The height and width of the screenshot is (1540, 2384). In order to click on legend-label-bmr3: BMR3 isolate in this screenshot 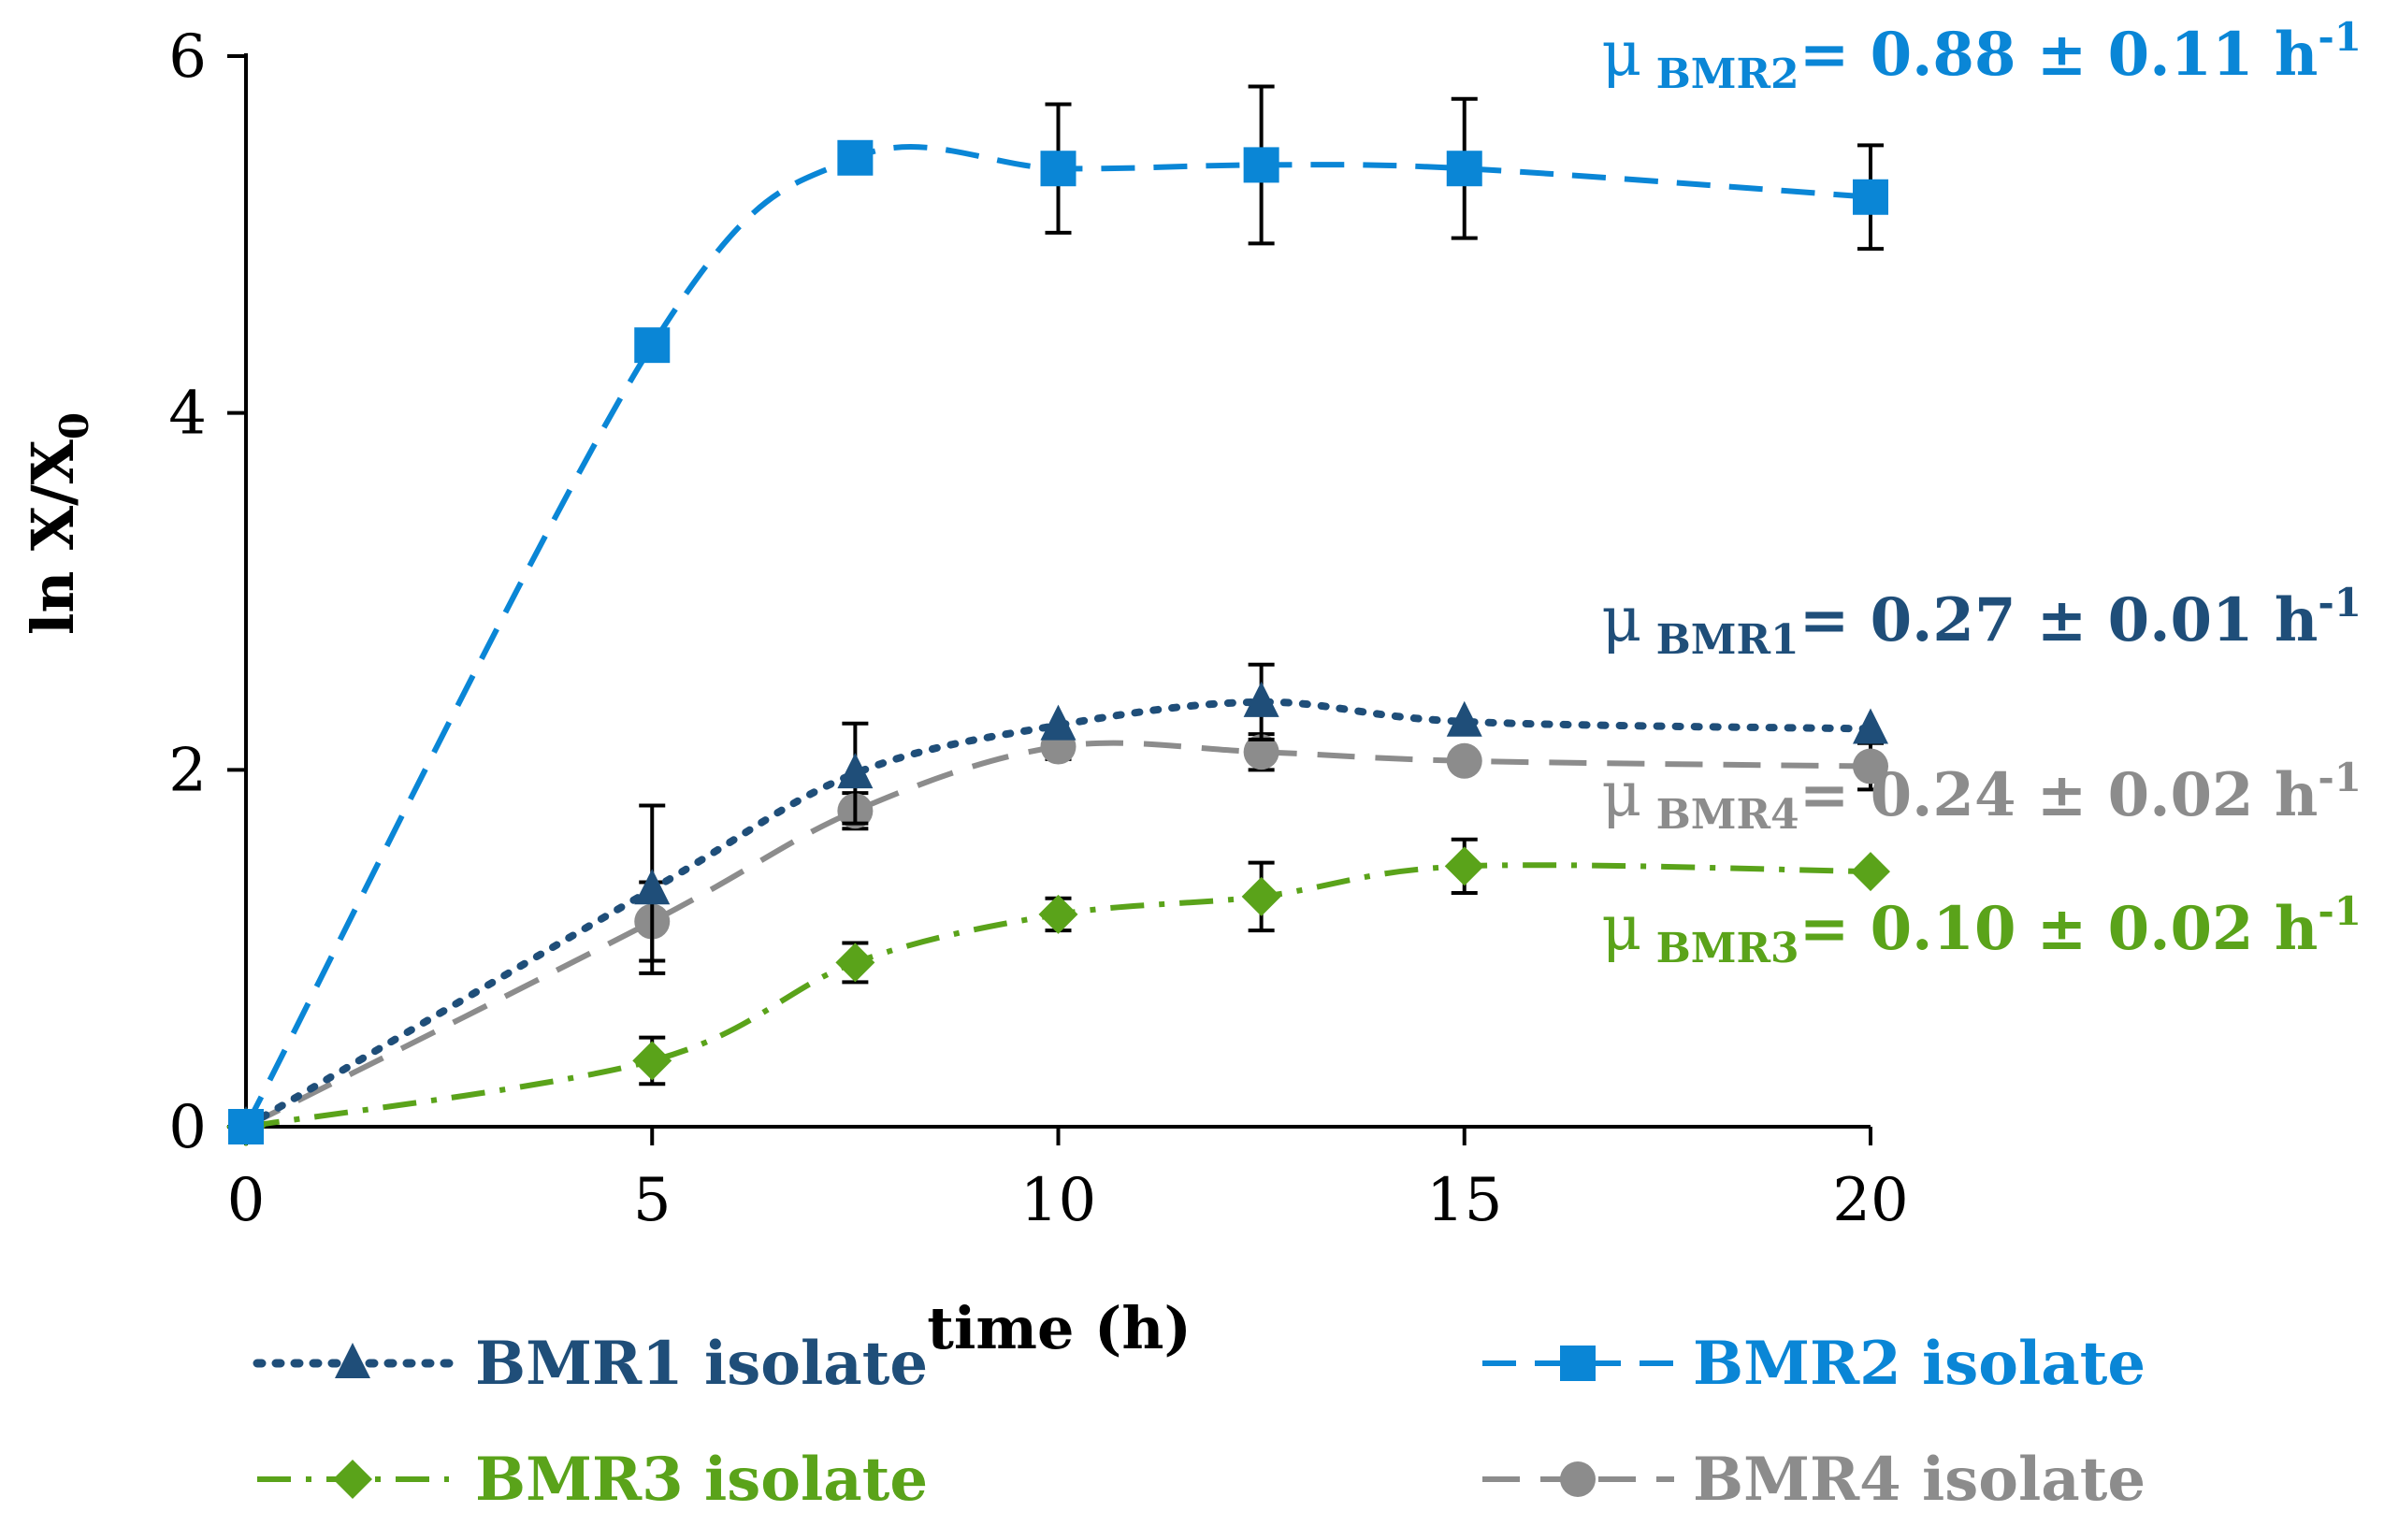, I will do `click(702, 1480)`.